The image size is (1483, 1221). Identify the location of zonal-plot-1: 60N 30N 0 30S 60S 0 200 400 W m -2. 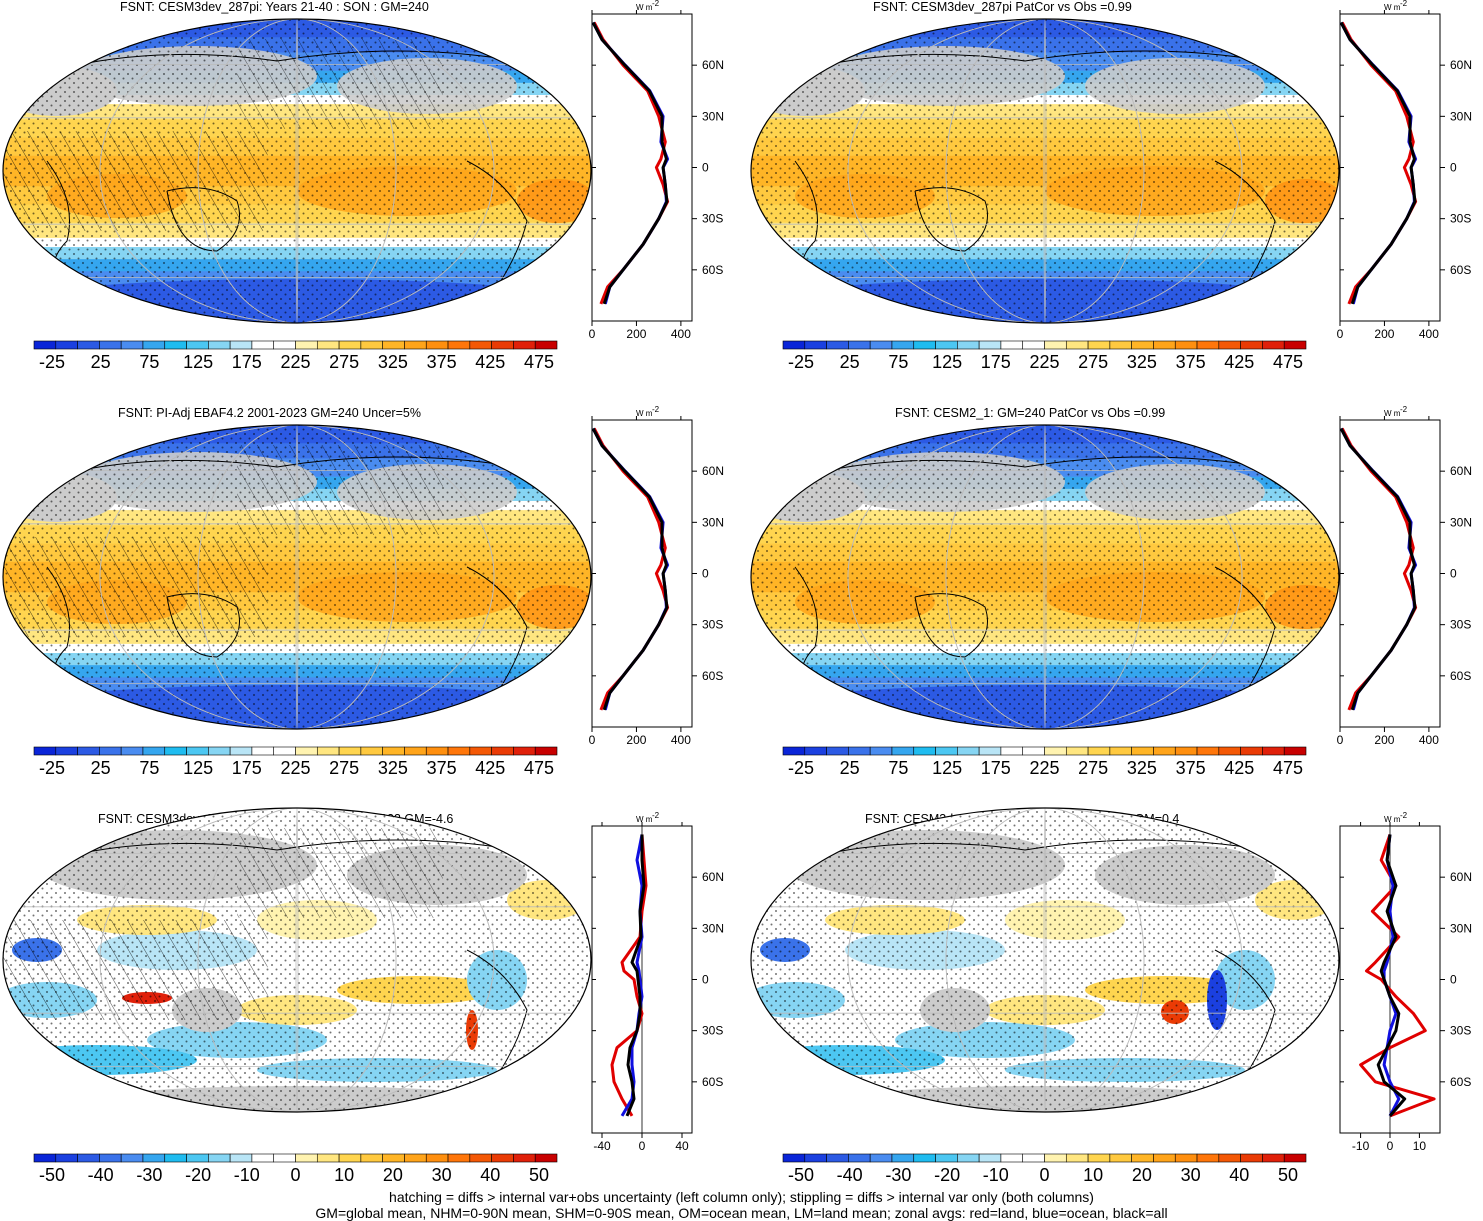
(656, 170).